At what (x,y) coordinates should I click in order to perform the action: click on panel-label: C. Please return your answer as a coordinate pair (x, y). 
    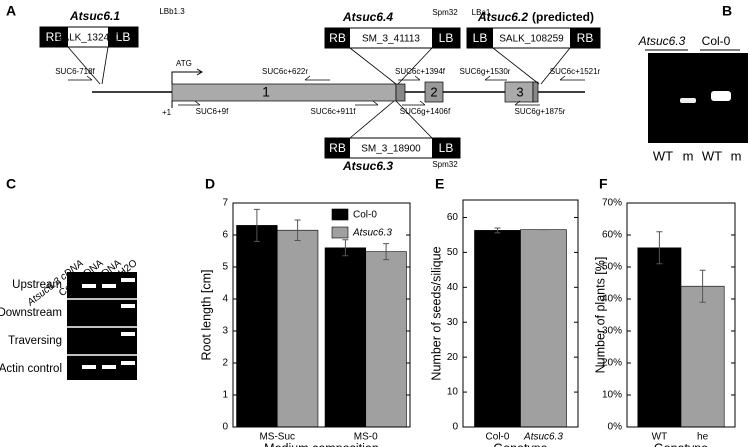
    Looking at the image, I should click on (11, 184).